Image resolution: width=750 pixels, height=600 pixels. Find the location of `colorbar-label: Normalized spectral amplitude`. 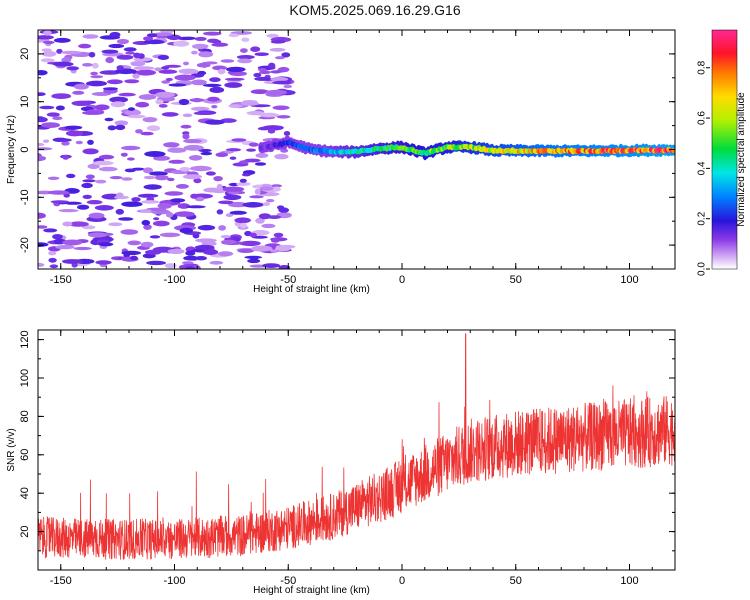

colorbar-label: Normalized spectral amplitude is located at coordinates (741, 159).